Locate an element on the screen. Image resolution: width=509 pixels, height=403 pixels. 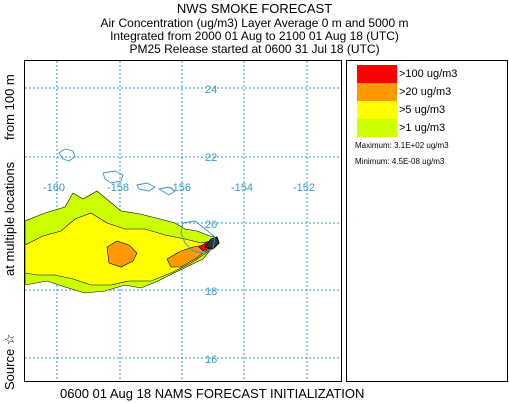
lon-label-4: -152 is located at coordinates (304, 188).